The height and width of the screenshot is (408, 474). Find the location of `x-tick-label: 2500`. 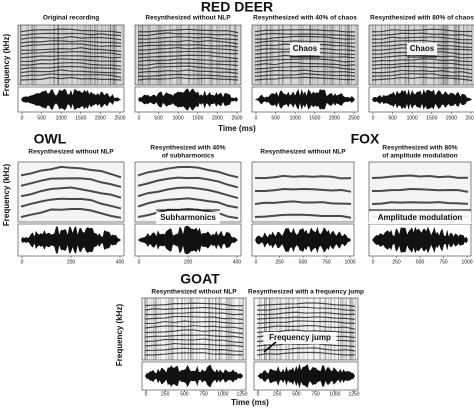

x-tick-label: 2500 is located at coordinates (119, 118).